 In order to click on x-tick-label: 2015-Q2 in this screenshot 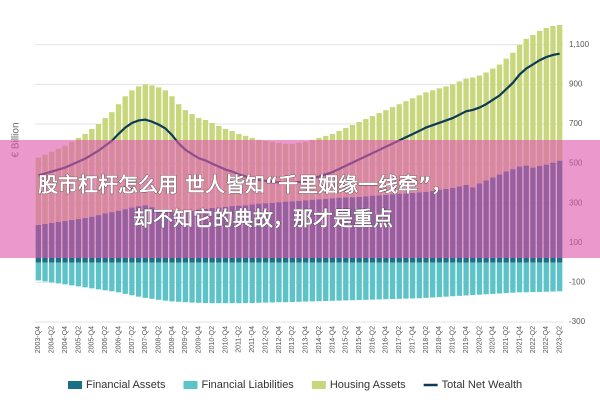, I will do `click(346, 339)`.